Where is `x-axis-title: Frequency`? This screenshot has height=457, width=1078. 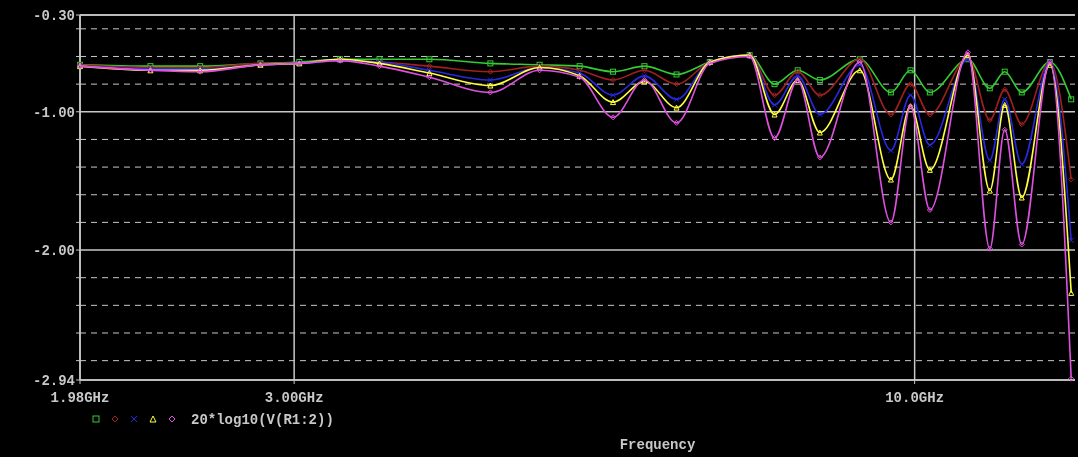
x-axis-title: Frequency is located at coordinates (657, 445).